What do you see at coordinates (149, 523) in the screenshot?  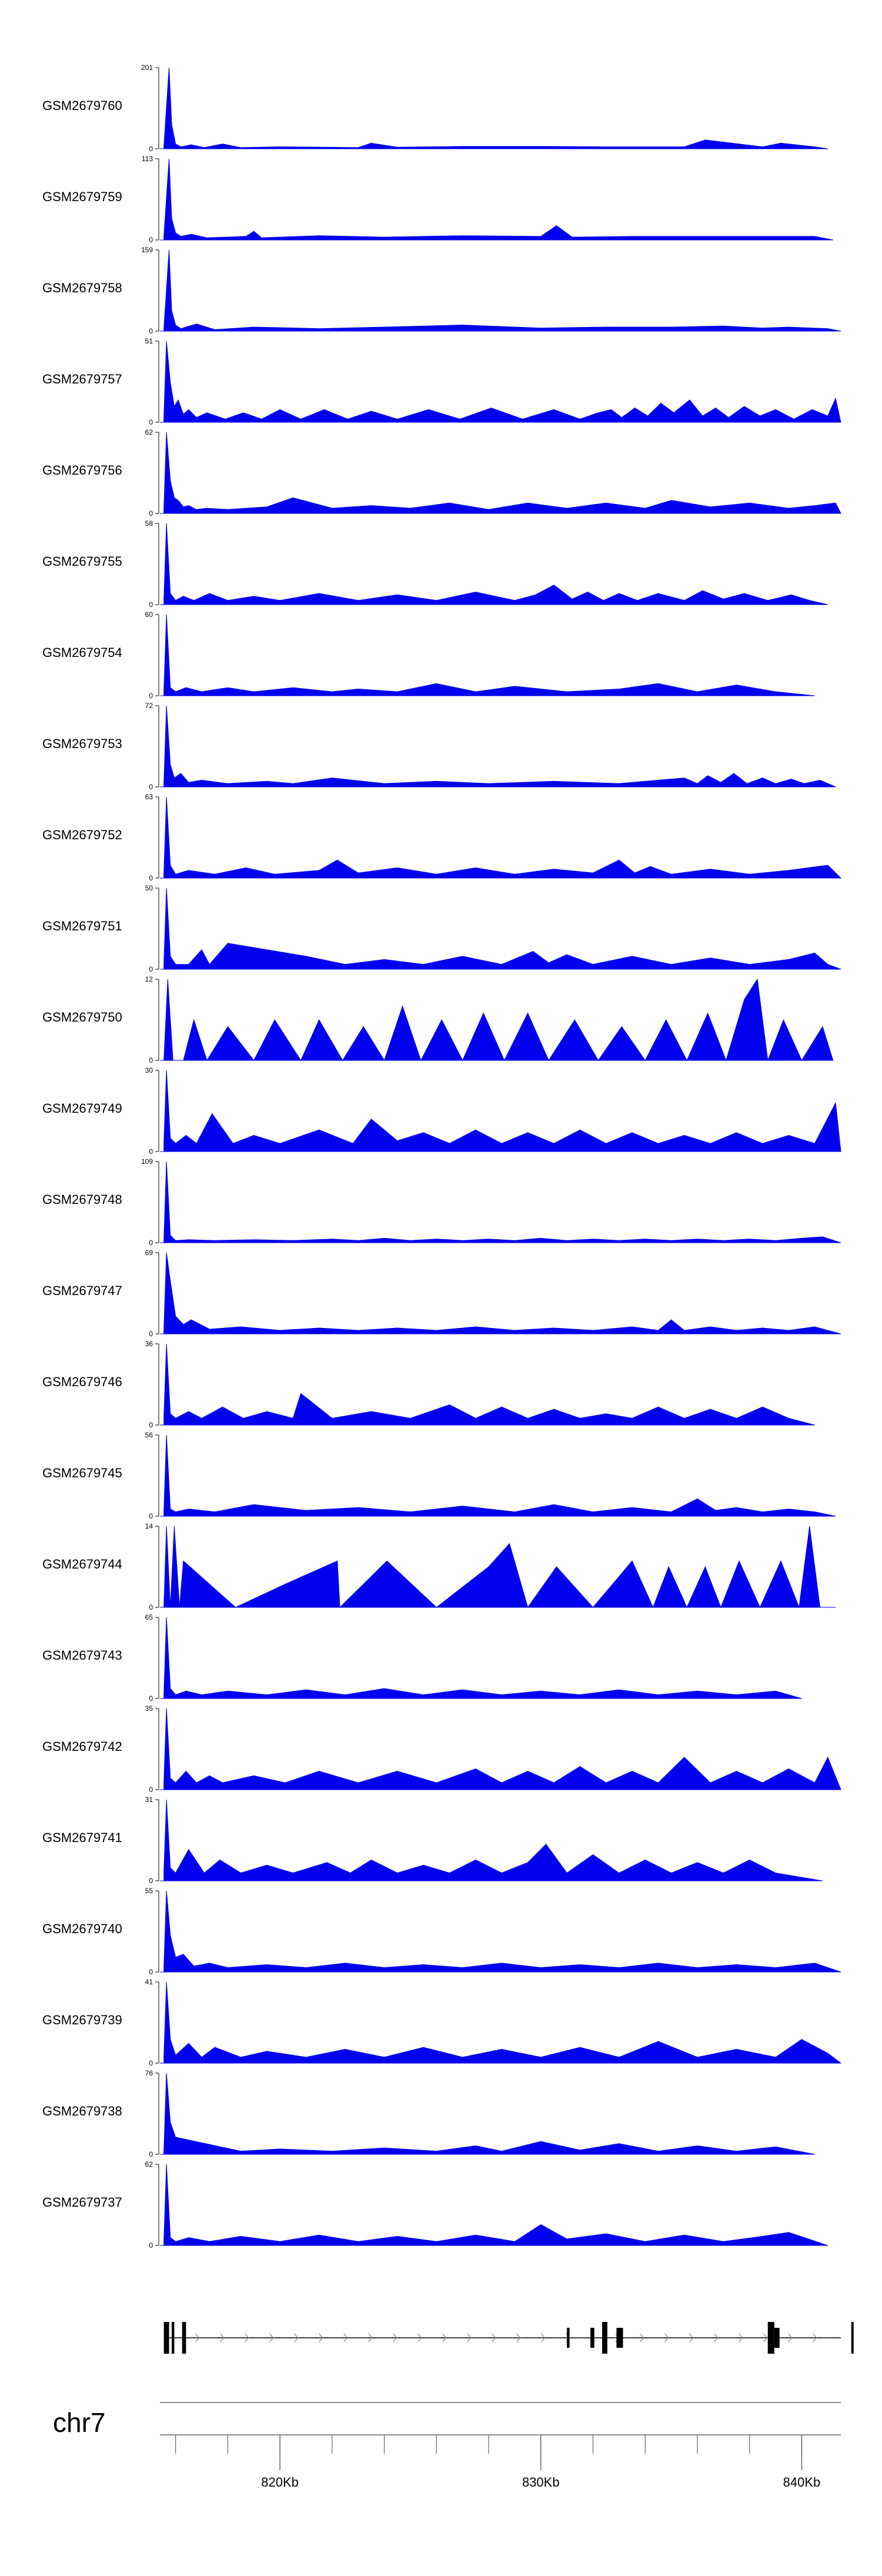 I see `y-max-label: 58` at bounding box center [149, 523].